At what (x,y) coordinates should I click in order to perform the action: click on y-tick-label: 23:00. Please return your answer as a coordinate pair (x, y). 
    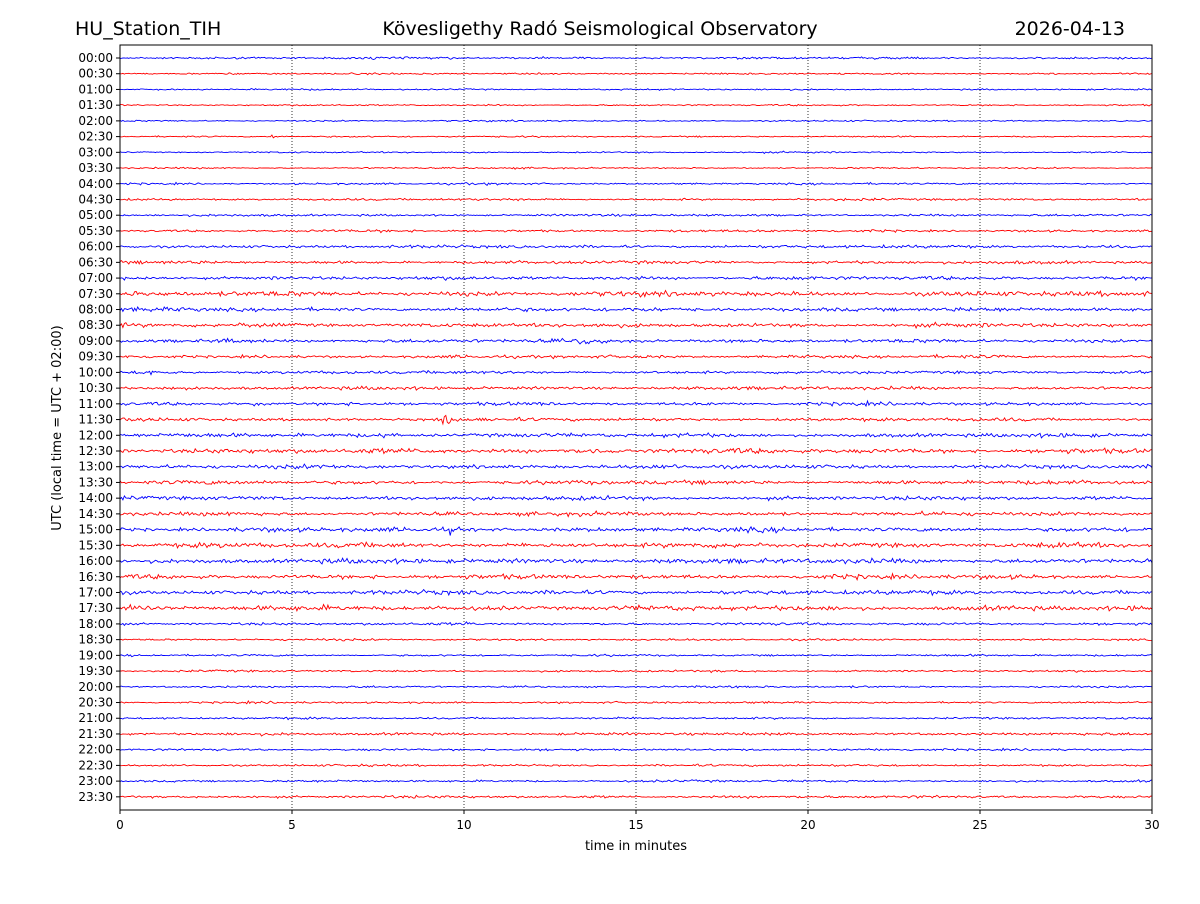
    Looking at the image, I should click on (95, 781).